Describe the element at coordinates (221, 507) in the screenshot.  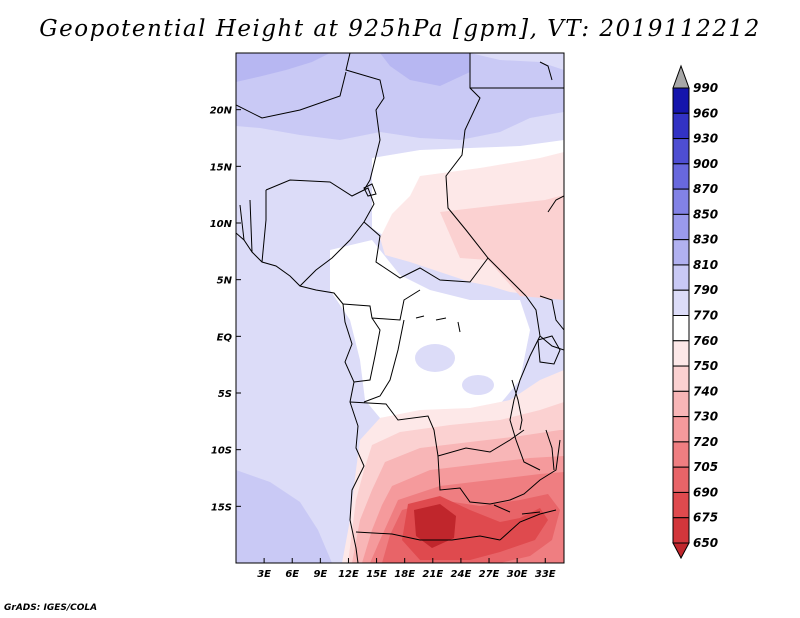
I see `y-tick-label: 15S` at that location.